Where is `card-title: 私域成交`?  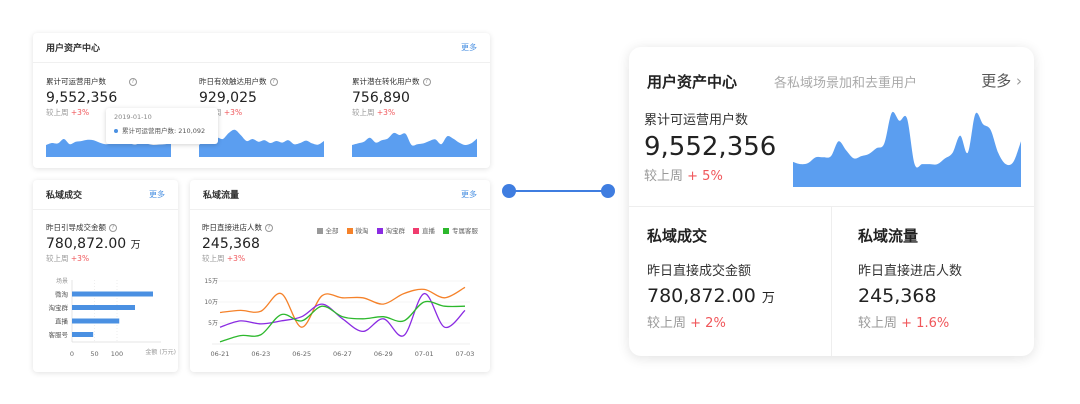 card-title: 私域成交 is located at coordinates (64, 196).